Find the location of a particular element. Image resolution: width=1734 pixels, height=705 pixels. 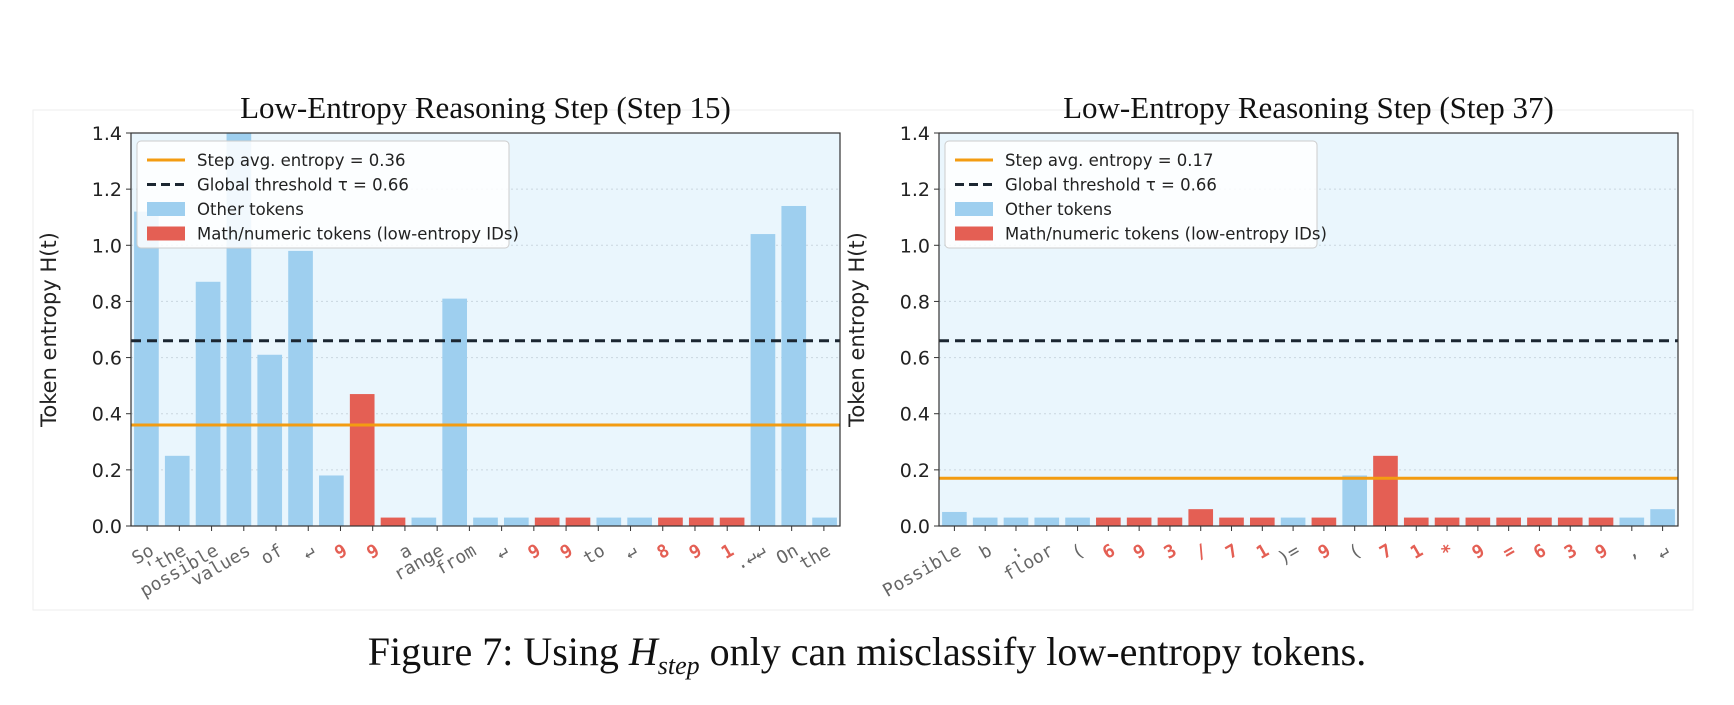

y-tick-label: 0.6 is located at coordinates (107, 359).